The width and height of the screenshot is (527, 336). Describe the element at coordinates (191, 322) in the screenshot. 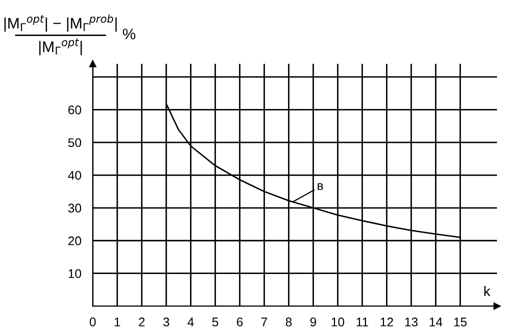

I see `x-tick-label: 4` at that location.